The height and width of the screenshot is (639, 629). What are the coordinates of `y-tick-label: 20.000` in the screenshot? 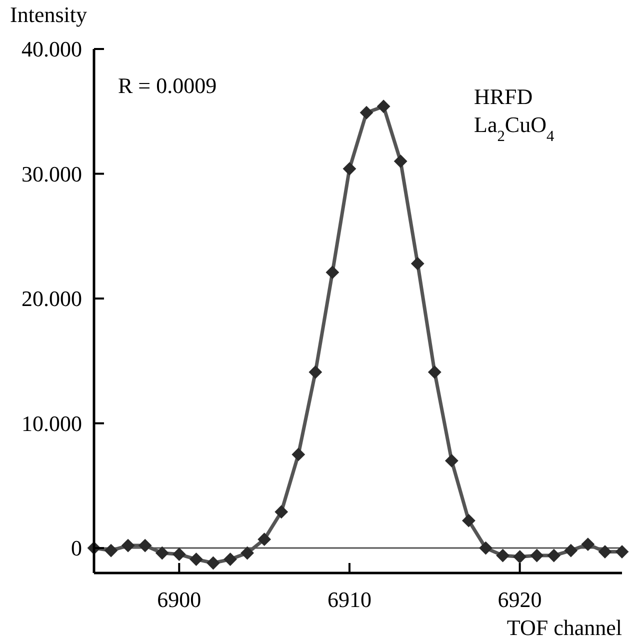 It's located at (52, 299).